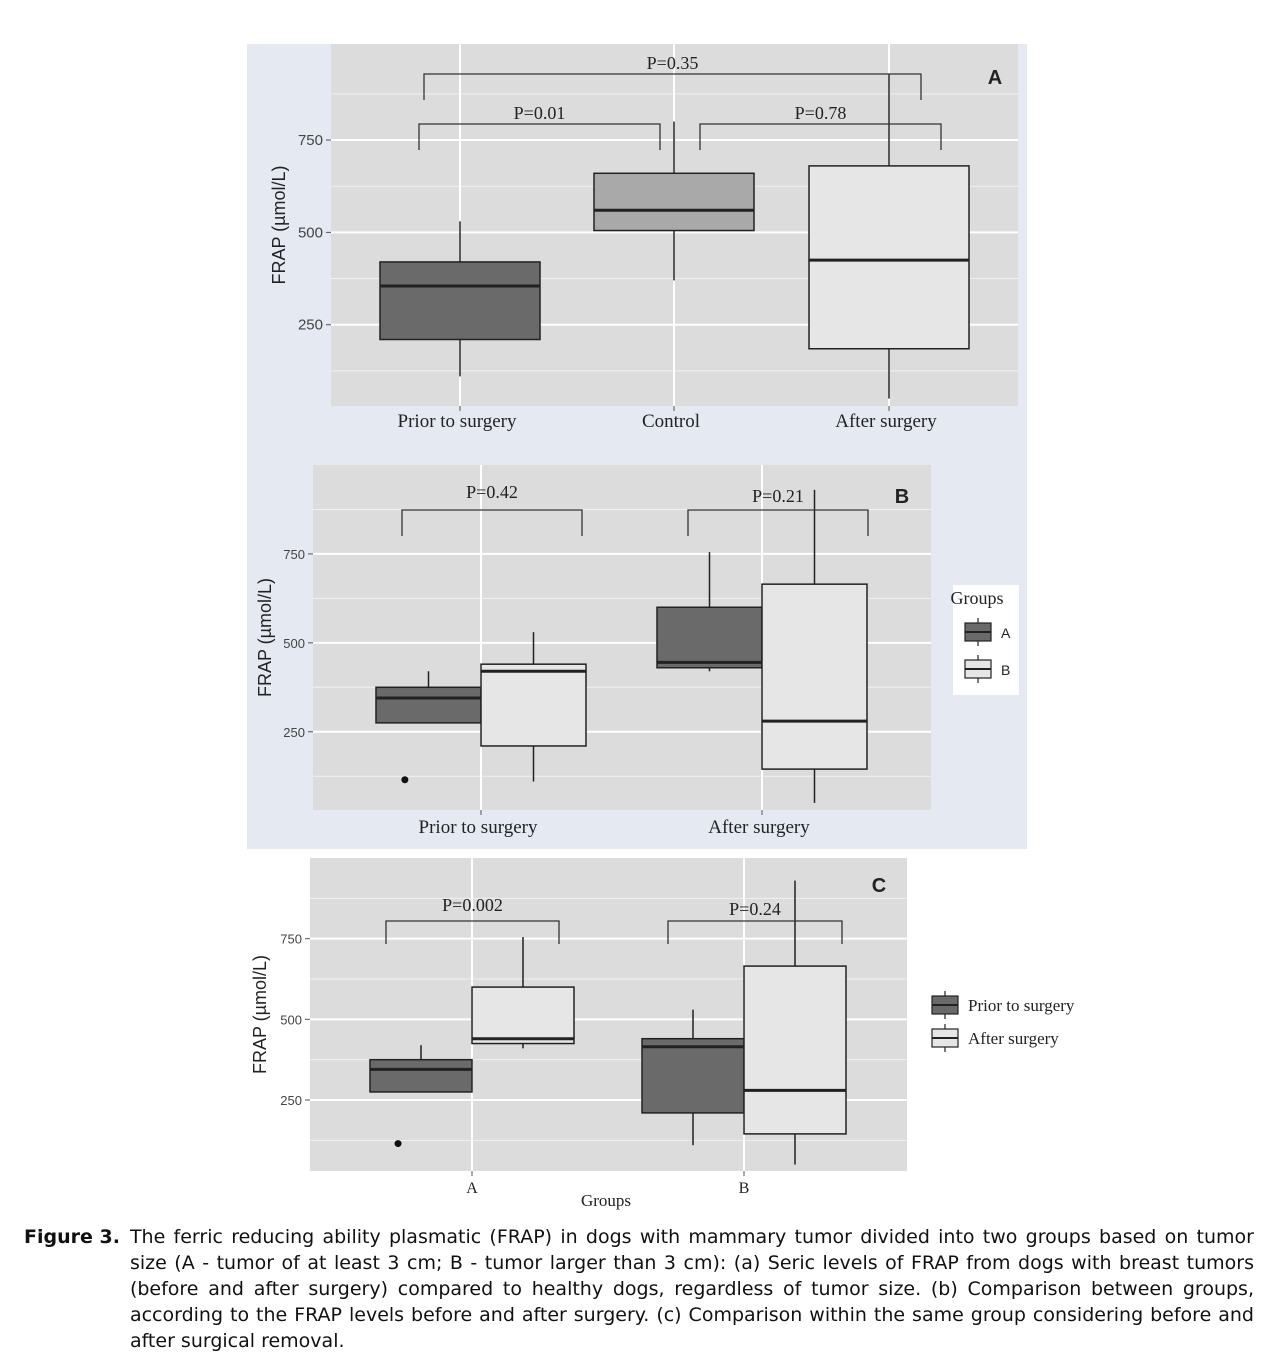  I want to click on legend-label: Prior to surgery, so click(1021, 1005).